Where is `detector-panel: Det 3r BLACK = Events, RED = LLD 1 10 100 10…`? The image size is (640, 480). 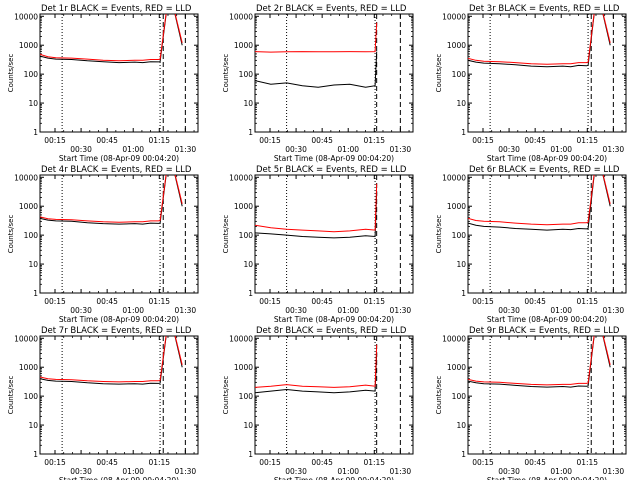 detector-panel: Det 3r BLACK = Events, RED = LLD 1 10 100 10… is located at coordinates (531, 83).